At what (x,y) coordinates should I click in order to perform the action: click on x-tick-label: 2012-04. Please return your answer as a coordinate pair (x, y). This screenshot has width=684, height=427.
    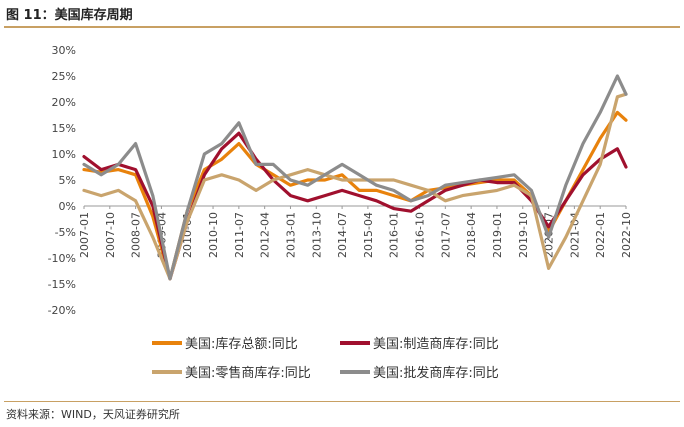
    Looking at the image, I should click on (265, 235).